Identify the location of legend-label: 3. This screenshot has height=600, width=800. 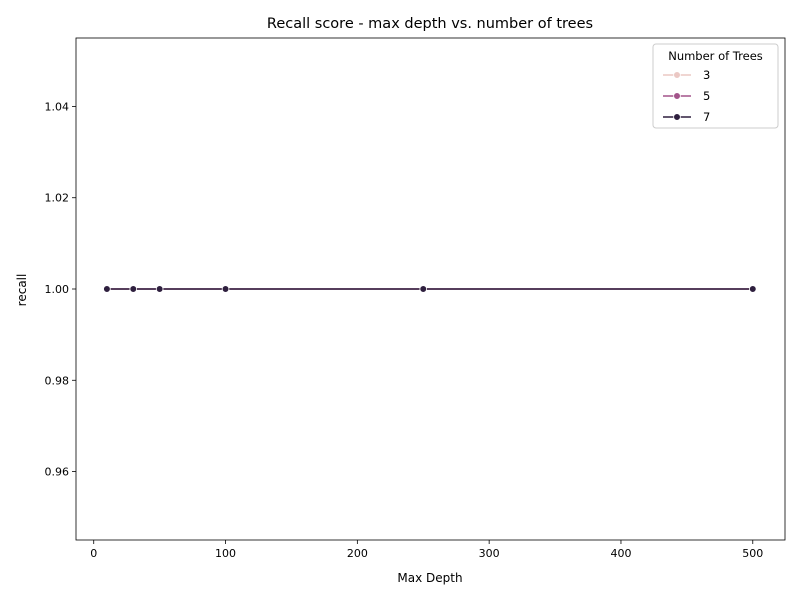
(706, 75).